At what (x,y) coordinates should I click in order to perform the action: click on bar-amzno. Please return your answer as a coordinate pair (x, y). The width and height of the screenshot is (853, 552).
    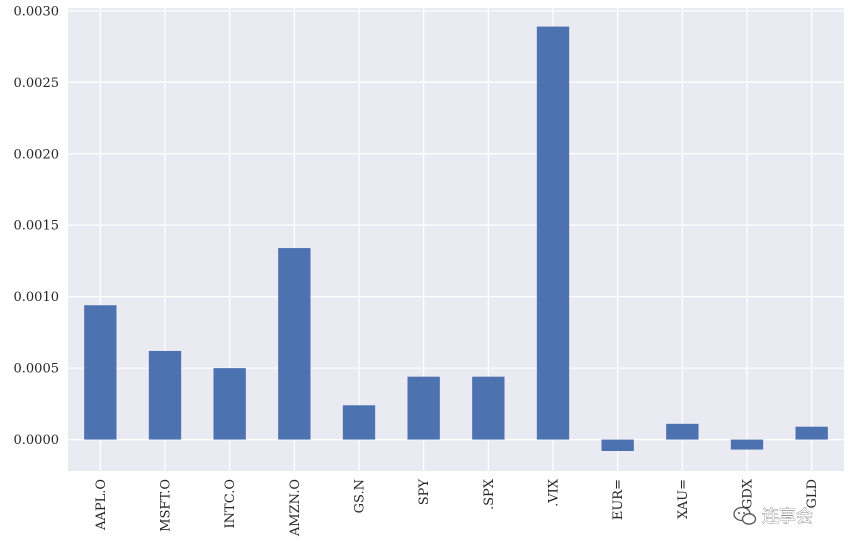
    Looking at the image, I should click on (294, 344).